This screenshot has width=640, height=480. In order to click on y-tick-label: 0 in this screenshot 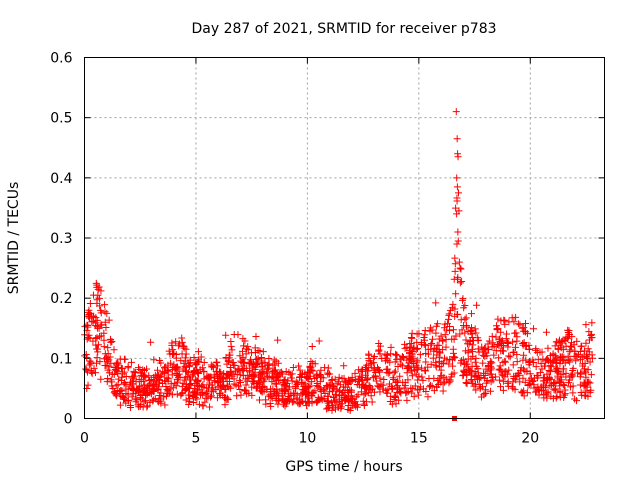, I will do `click(68, 420)`.